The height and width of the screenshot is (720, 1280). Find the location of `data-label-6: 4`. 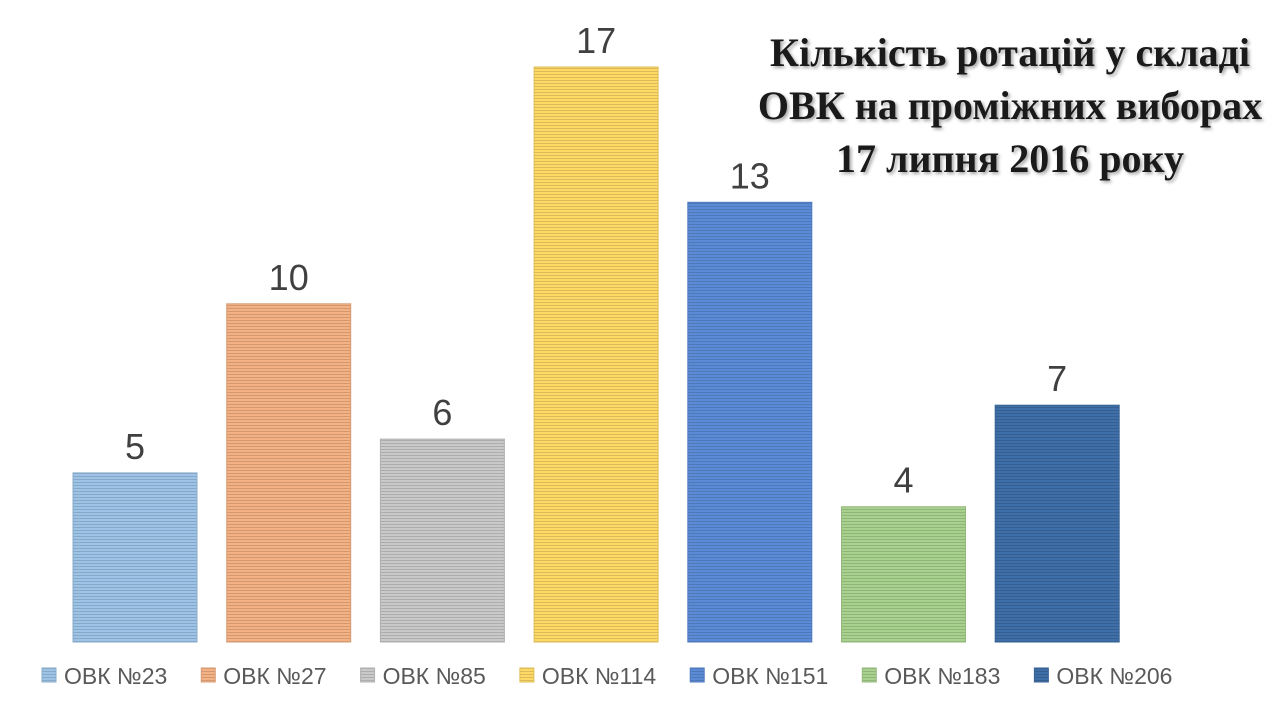

data-label-6: 4 is located at coordinates (903, 480).